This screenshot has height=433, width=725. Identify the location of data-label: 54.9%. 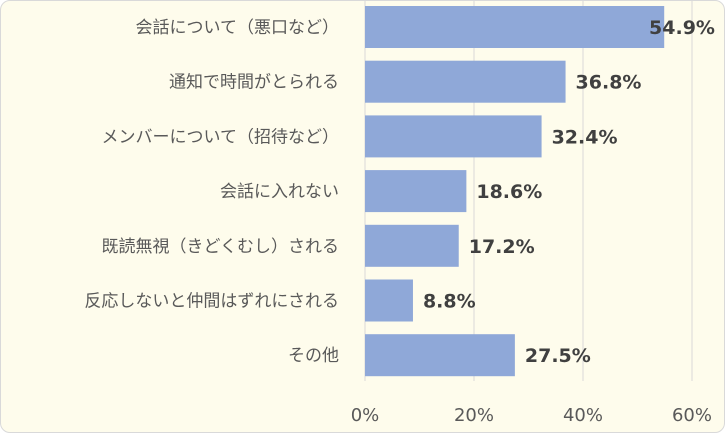
(682, 28).